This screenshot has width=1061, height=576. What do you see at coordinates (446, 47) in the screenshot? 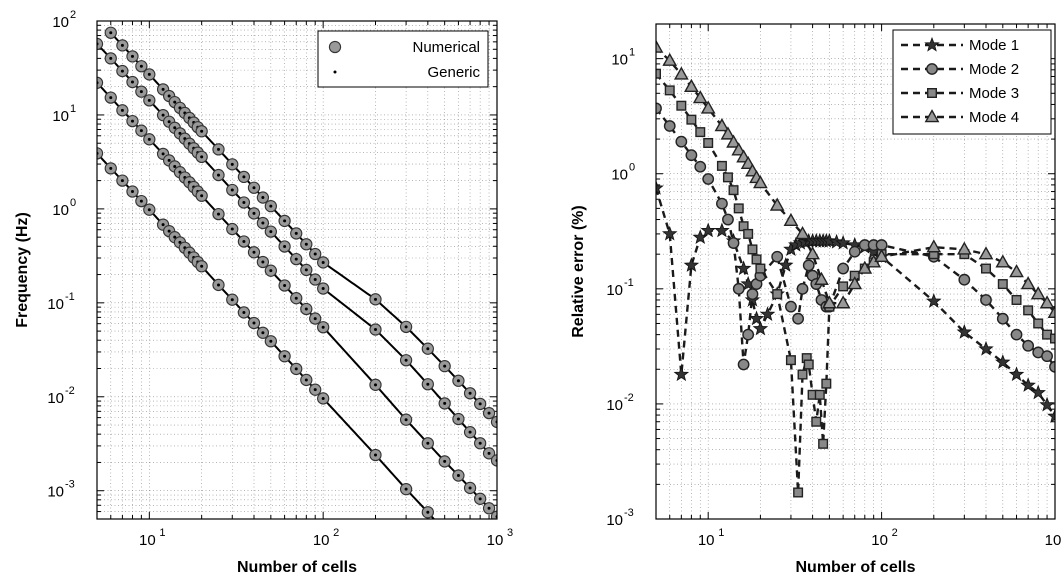
I see `legend-label-numerical: Numerical` at bounding box center [446, 47].